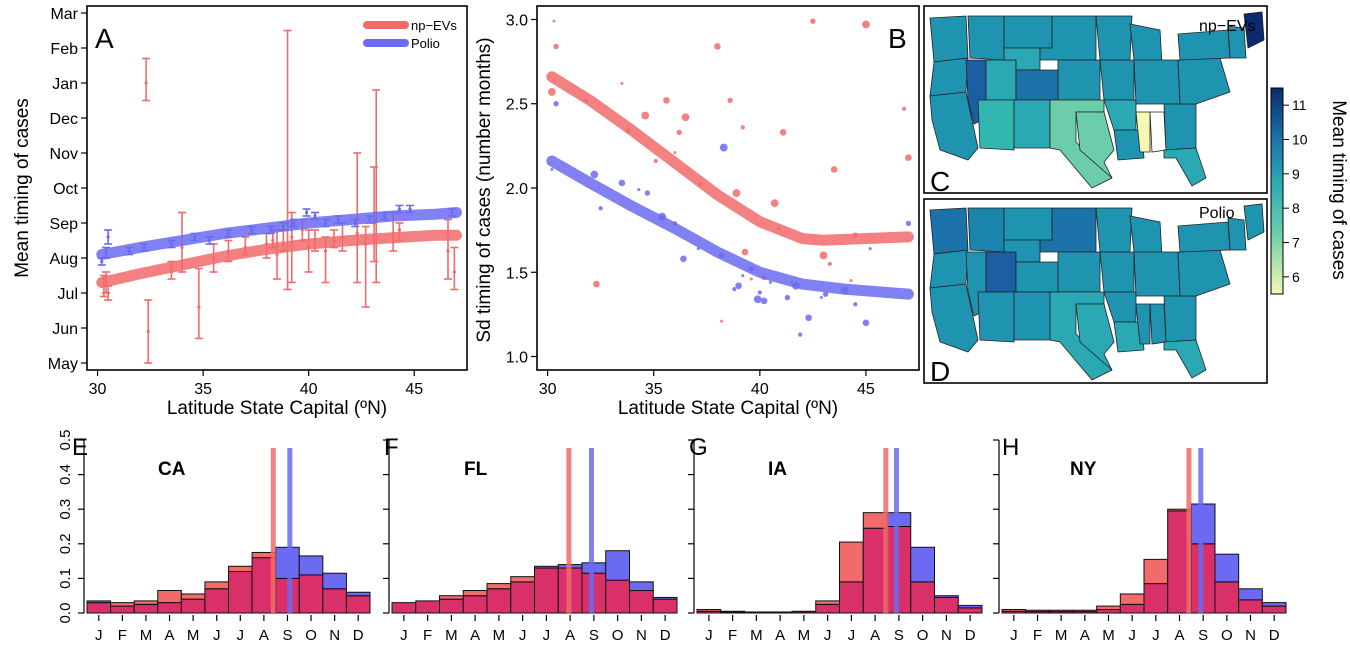 This screenshot has width=1350, height=646. I want to click on y-tick-label: 0.1, so click(65, 578).